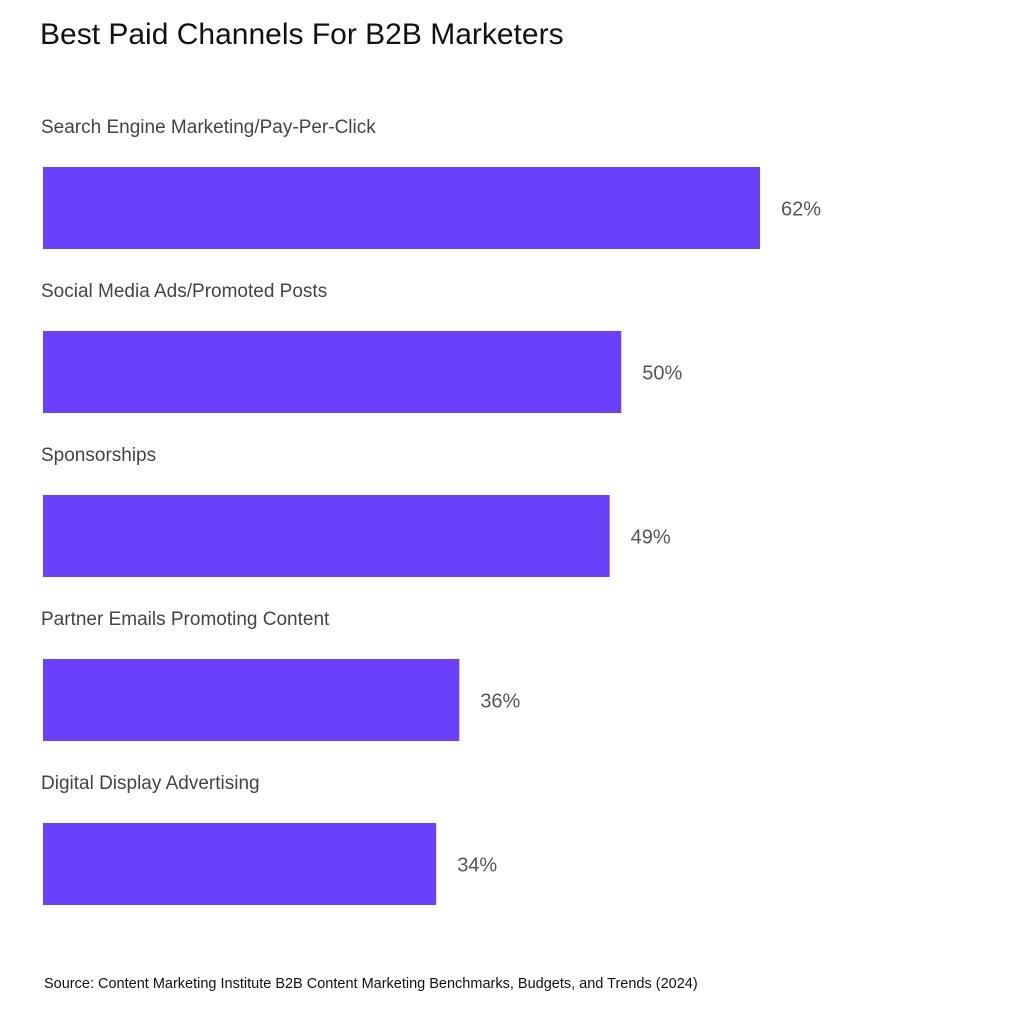 The width and height of the screenshot is (1024, 1024). I want to click on category-label: Partner Emails Promoting Content, so click(185, 619).